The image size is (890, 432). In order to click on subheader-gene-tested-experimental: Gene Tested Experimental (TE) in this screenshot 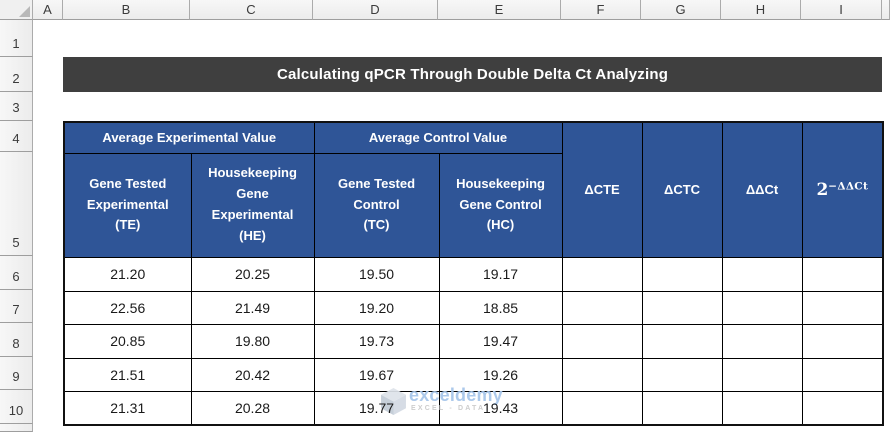, I will do `click(127, 205)`.